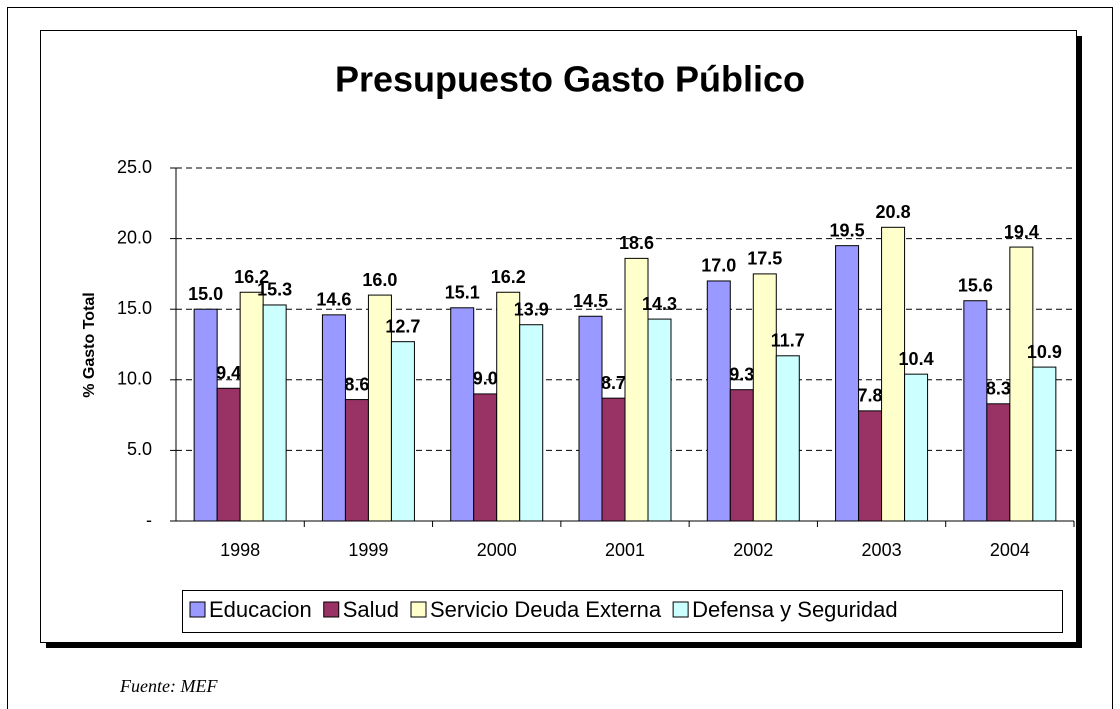 The image size is (1120, 709). What do you see at coordinates (625, 550) in the screenshot?
I see `x-tick-label: 2001` at bounding box center [625, 550].